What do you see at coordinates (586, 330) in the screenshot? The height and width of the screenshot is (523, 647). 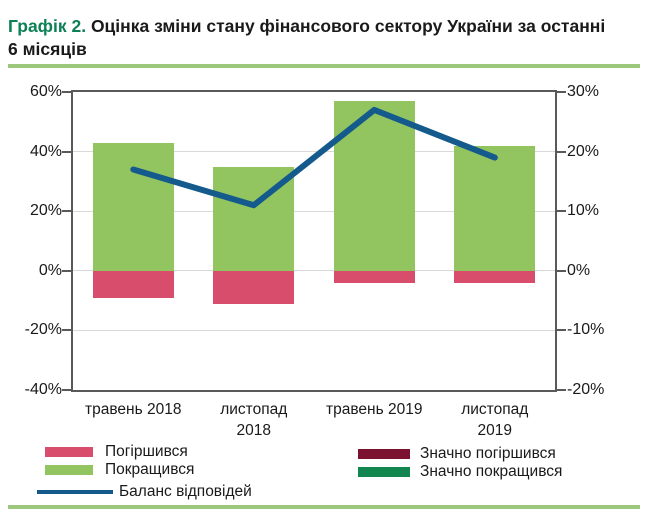 I see `y-right-label--10: -10%` at bounding box center [586, 330].